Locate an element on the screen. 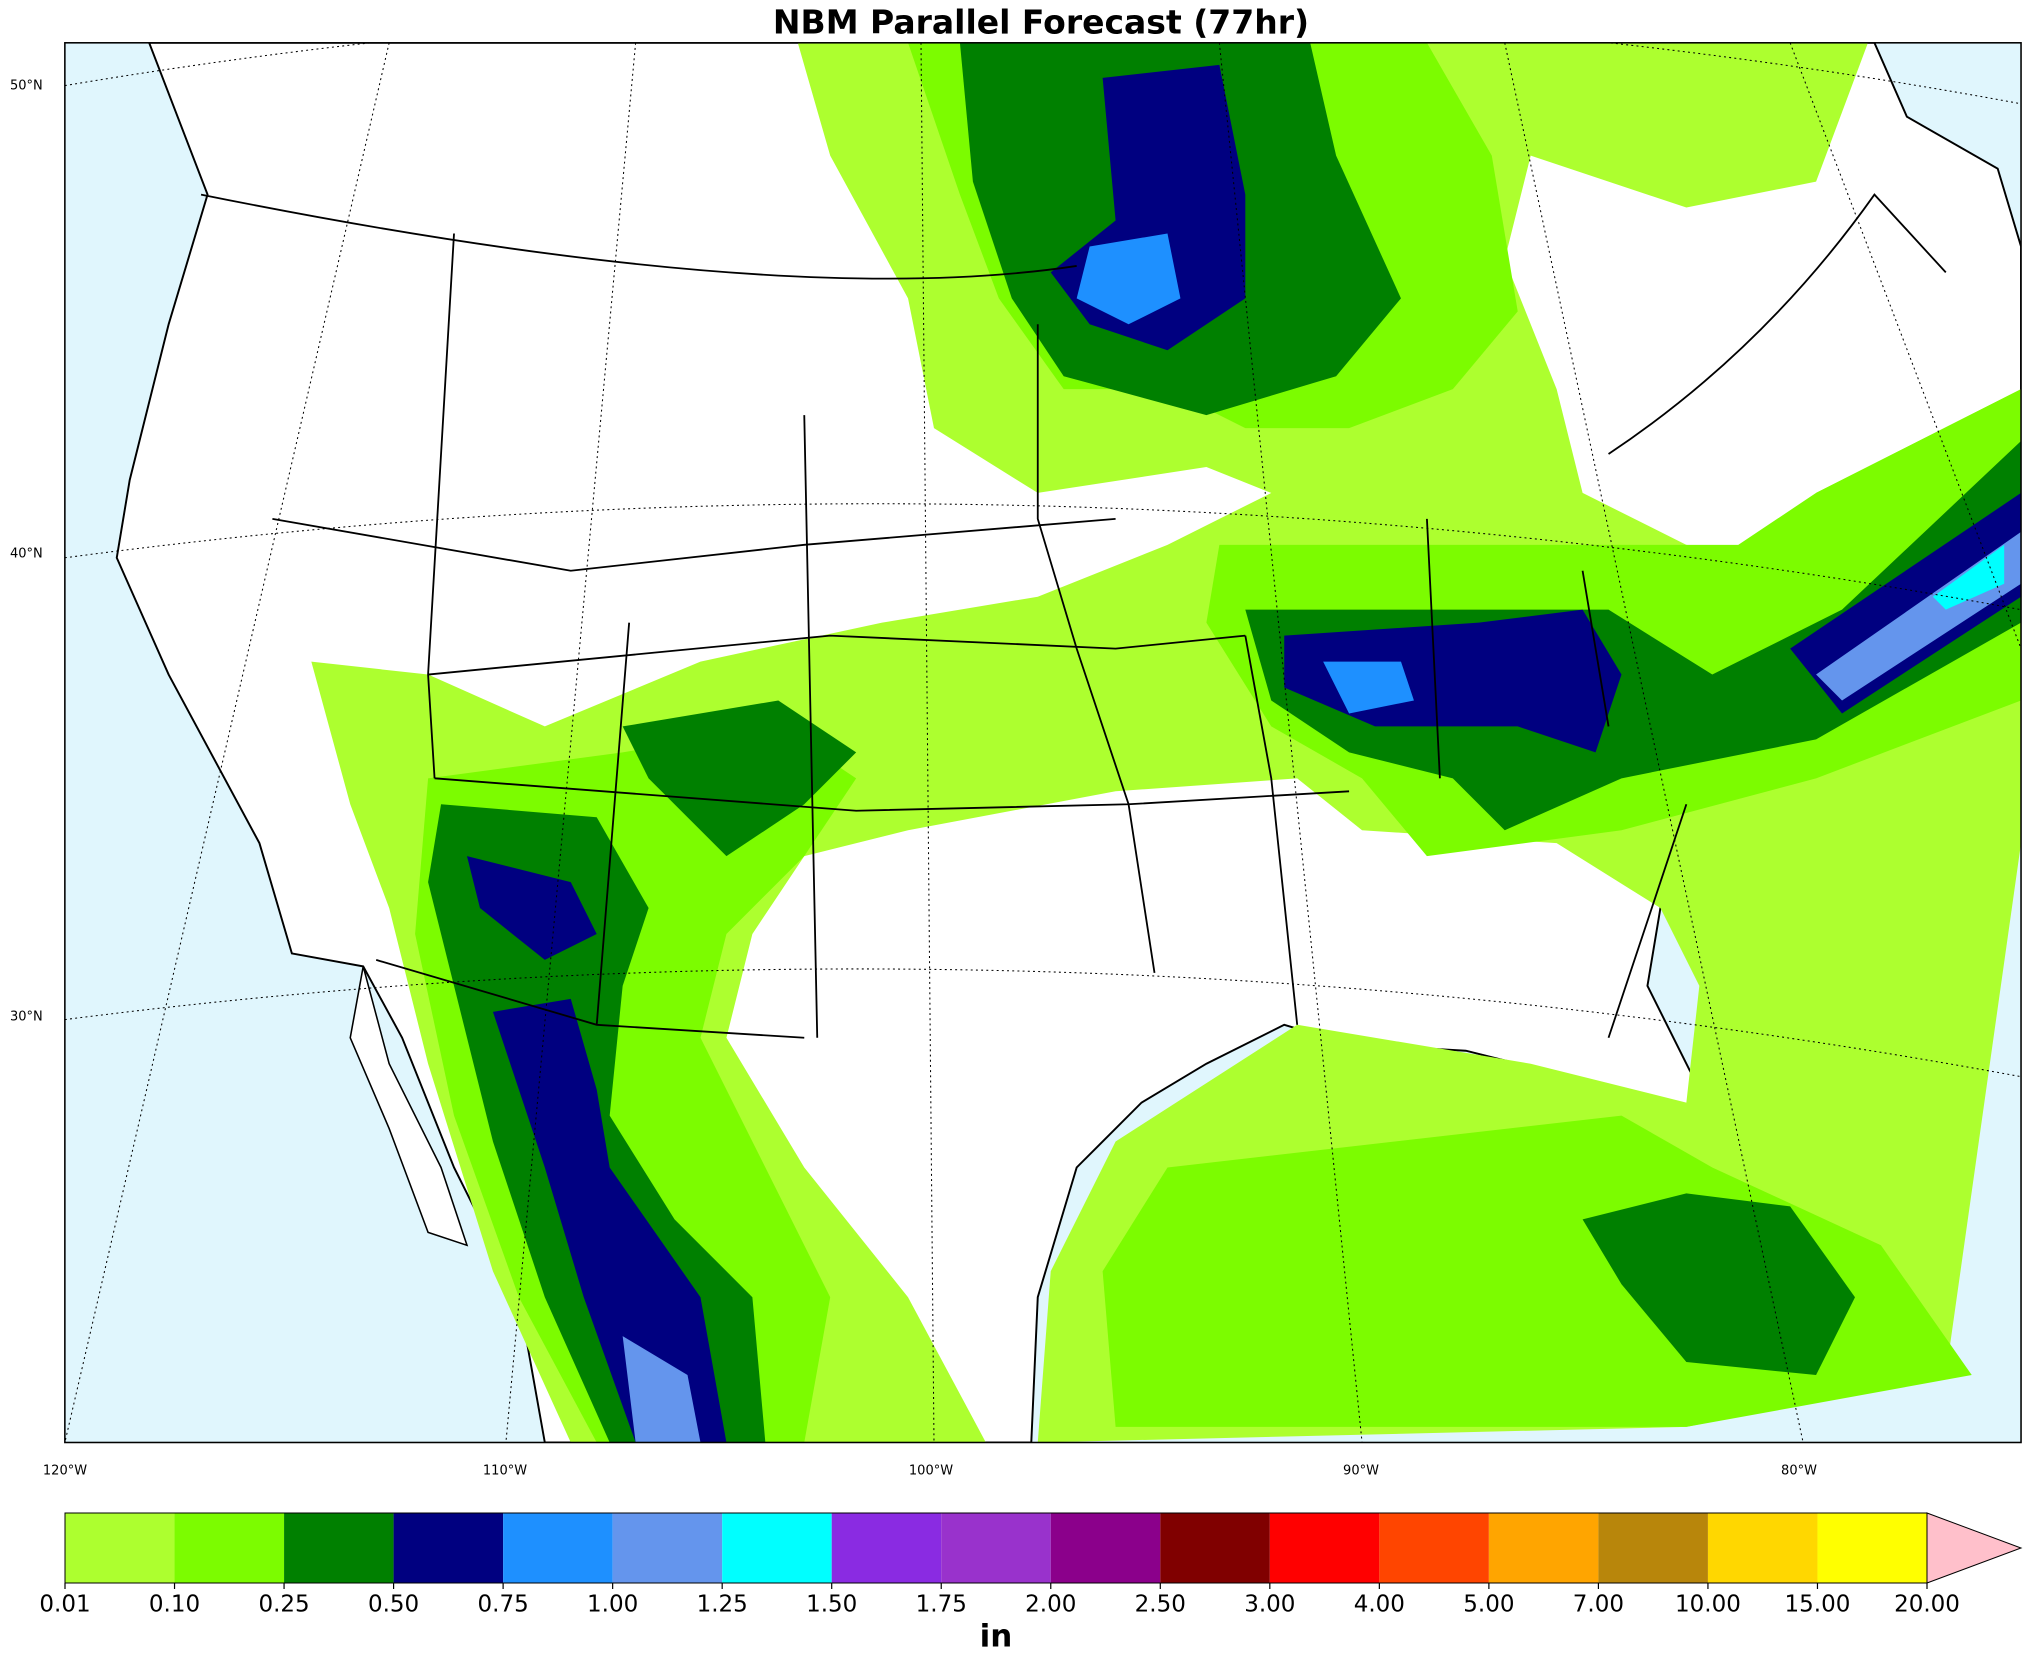 Image resolution: width=2034 pixels, height=1666 pixels. colorbar-extend is located at coordinates (1974, 1548).